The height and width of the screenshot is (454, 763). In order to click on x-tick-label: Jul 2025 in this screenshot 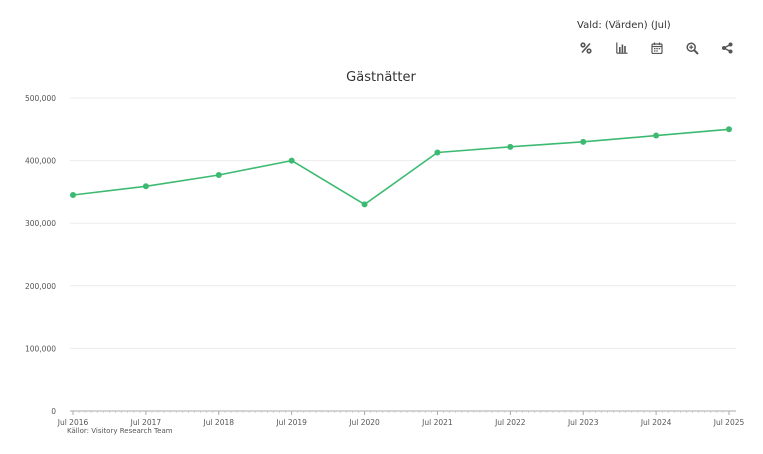, I will do `click(729, 422)`.